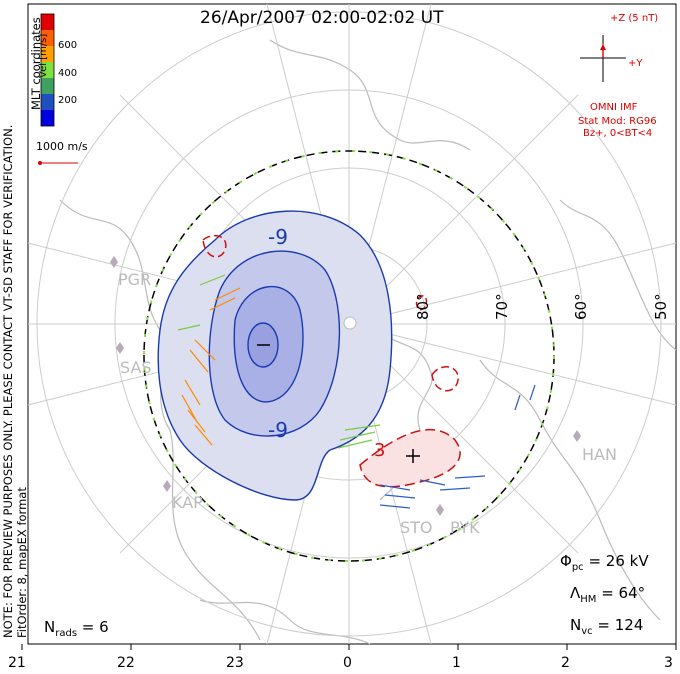 Image resolution: width=680 pixels, height=674 pixels. What do you see at coordinates (380, 450) in the screenshot?
I see `contour-label-pos: 3` at bounding box center [380, 450].